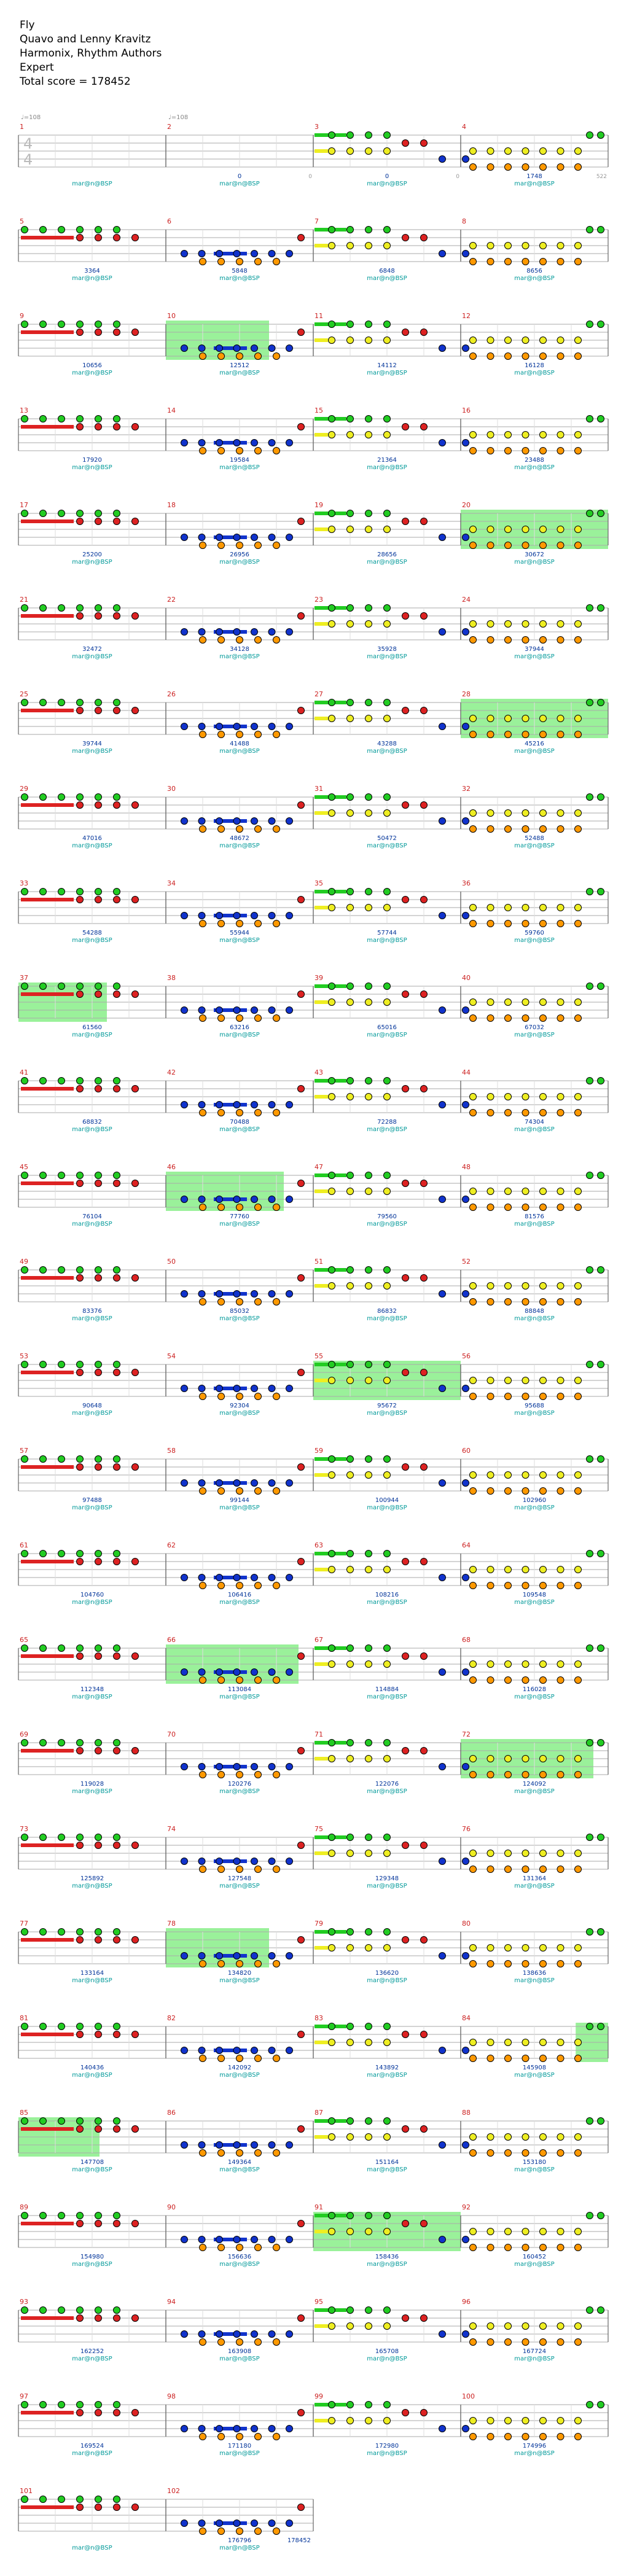  What do you see at coordinates (24, 505) in the screenshot?
I see `measure-number: 17` at bounding box center [24, 505].